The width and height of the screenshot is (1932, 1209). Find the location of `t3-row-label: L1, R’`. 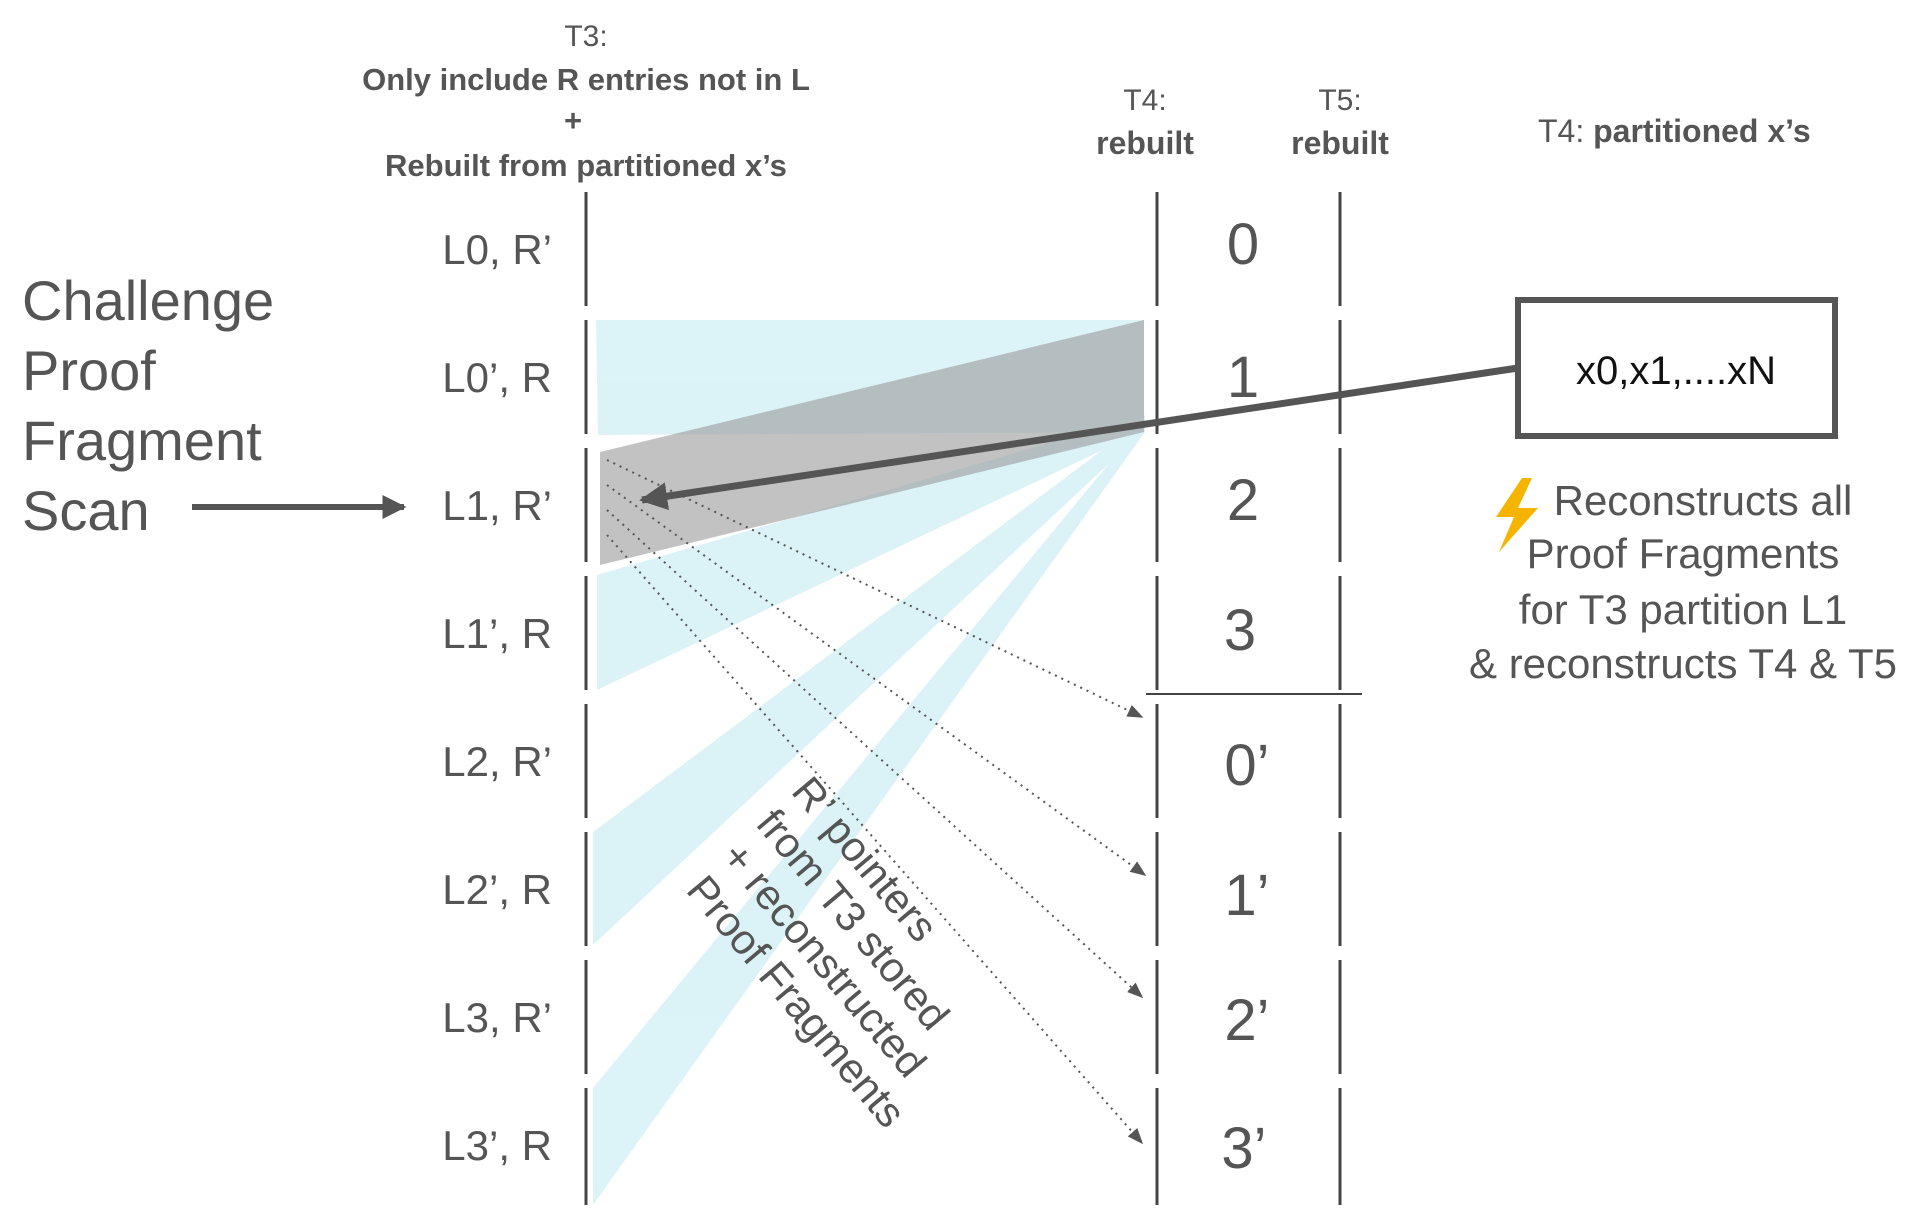

t3-row-label: L1, R’ is located at coordinates (497, 505).